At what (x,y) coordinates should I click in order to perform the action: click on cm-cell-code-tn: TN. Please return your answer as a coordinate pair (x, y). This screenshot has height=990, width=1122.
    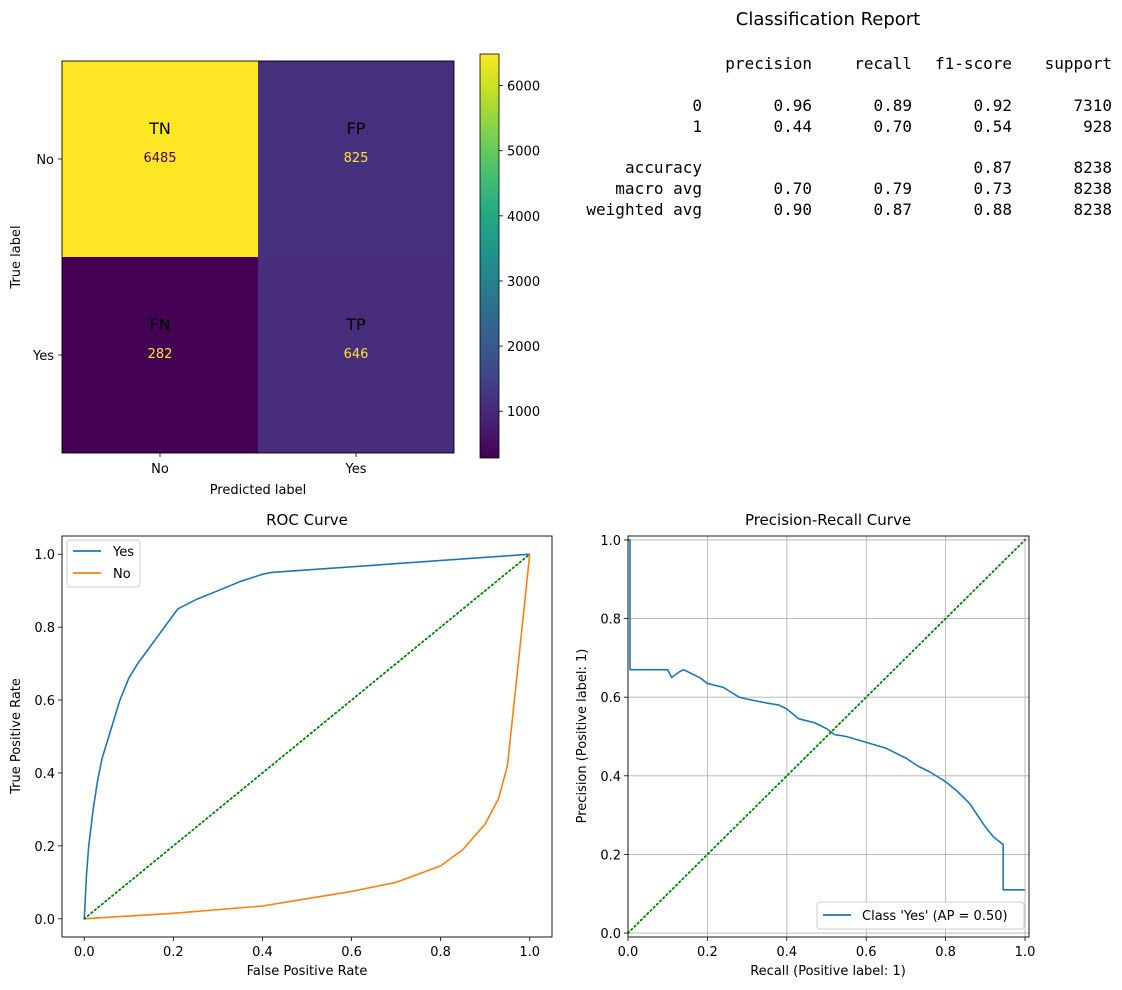
    Looking at the image, I should click on (159, 128).